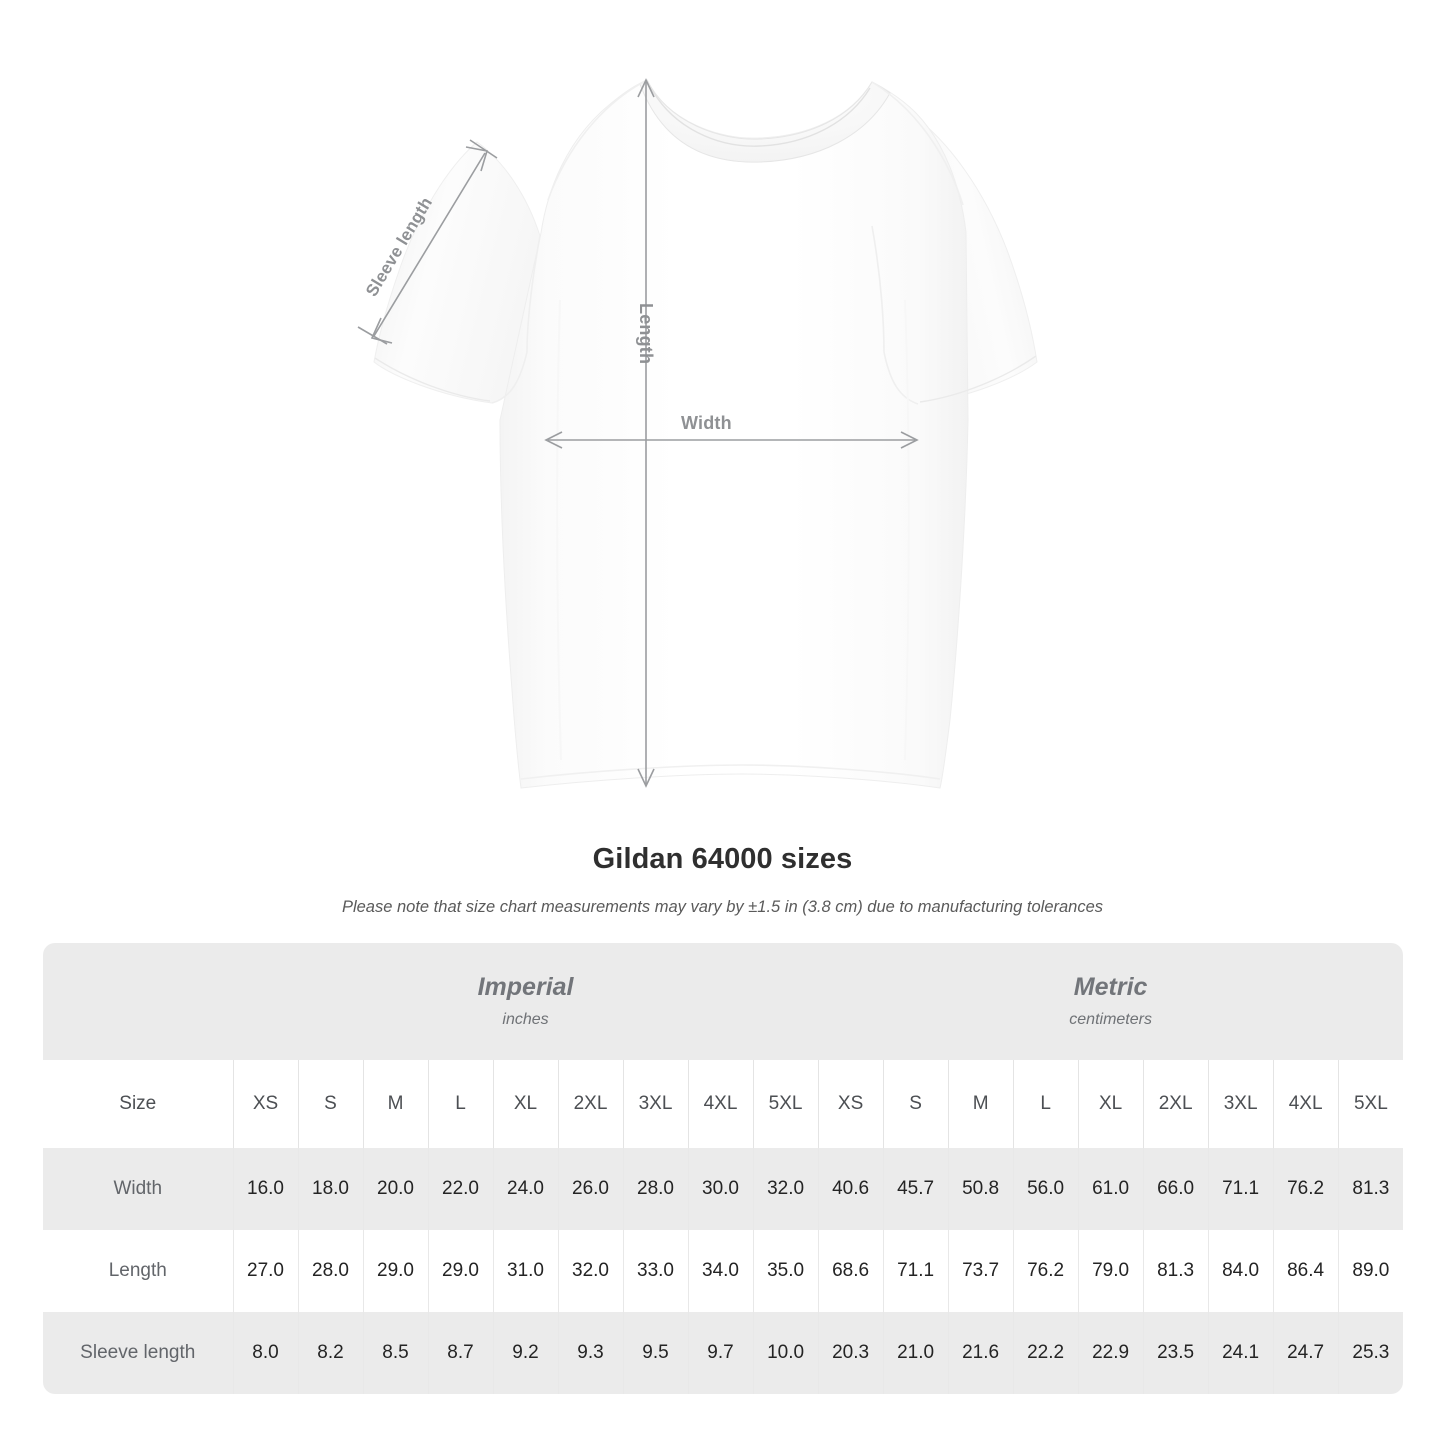 Image resolution: width=1445 pixels, height=1445 pixels. I want to click on length-dimension-arrow, so click(646, 433).